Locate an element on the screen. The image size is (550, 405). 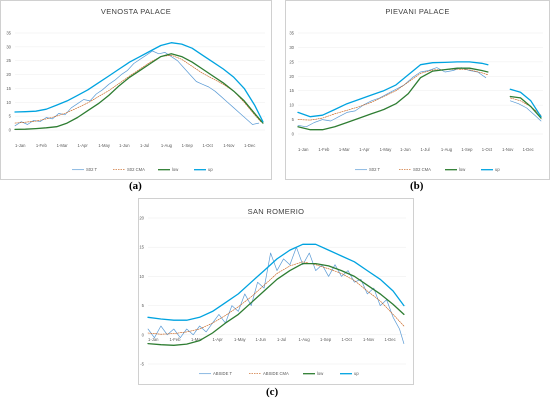
chart-title: SAN ROMERIO is located at coordinates (276, 211).